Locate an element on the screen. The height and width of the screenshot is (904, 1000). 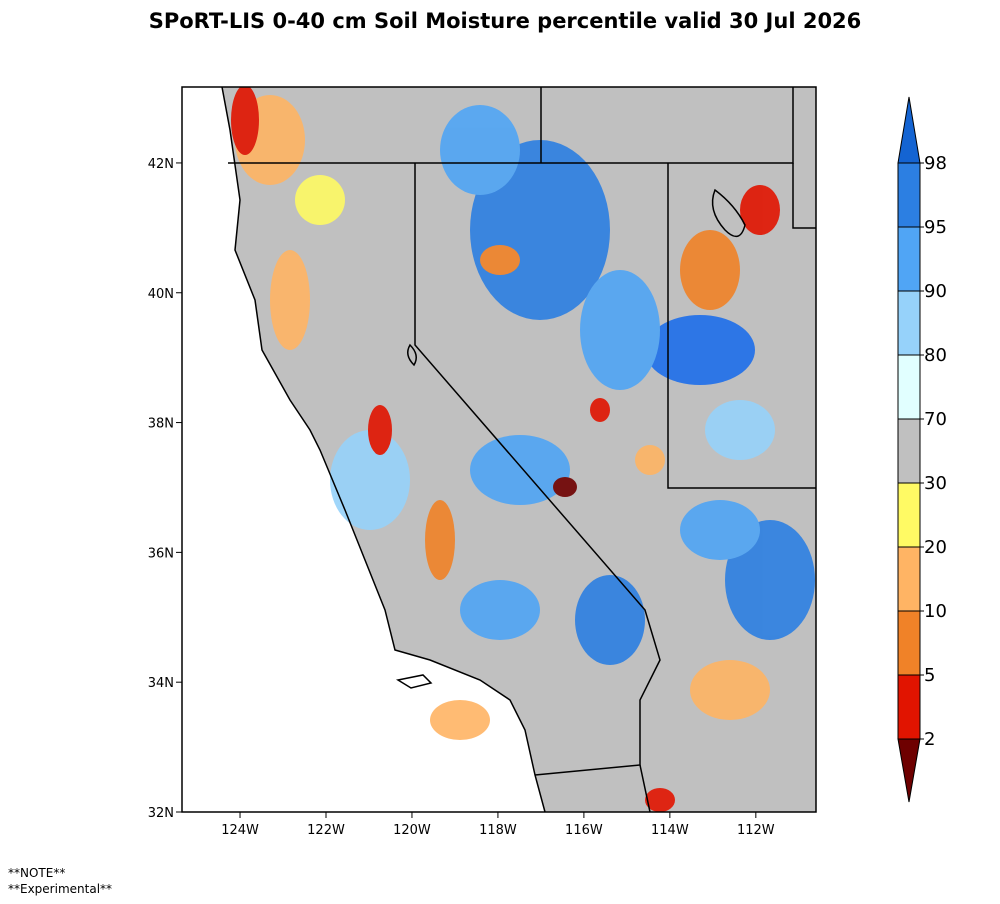
colorbar-label: 98 is located at coordinates (935, 163).